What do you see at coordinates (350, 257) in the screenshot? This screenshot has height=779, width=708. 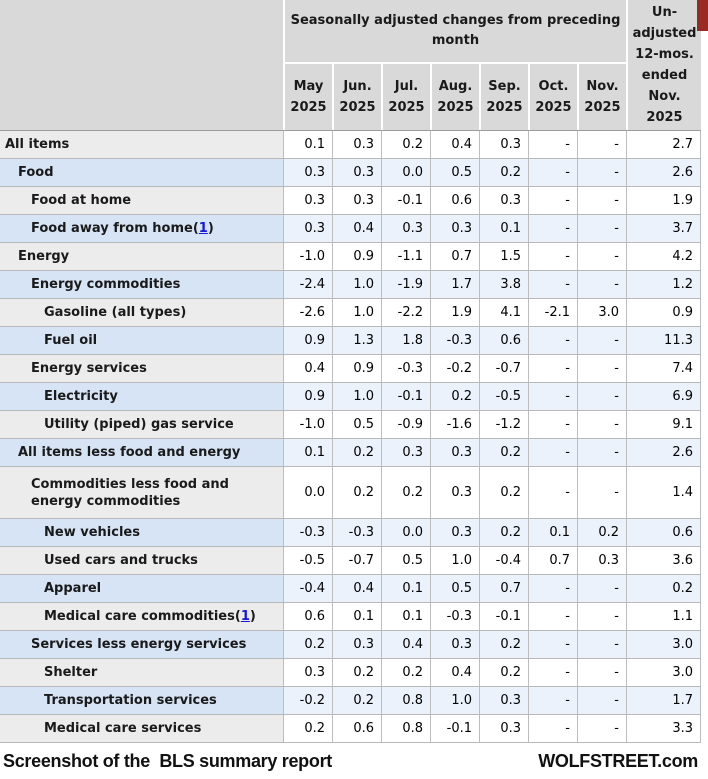 I see `table-row: Energy -1.0 0.9 -1.1 0.7 1.5- -4.2` at bounding box center [350, 257].